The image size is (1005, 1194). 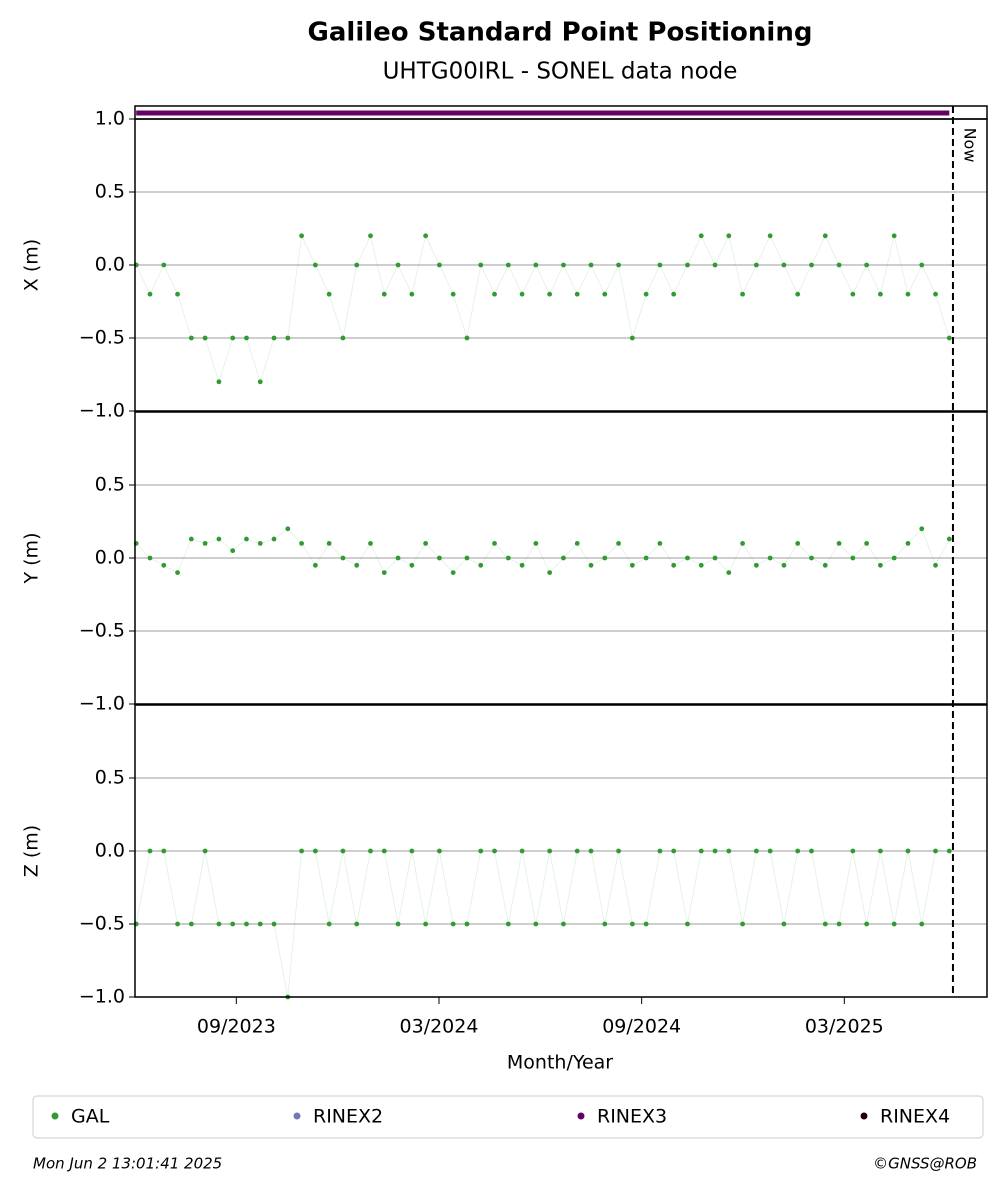 I want to click on legend-label: RINEX4, so click(x=915, y=1117).